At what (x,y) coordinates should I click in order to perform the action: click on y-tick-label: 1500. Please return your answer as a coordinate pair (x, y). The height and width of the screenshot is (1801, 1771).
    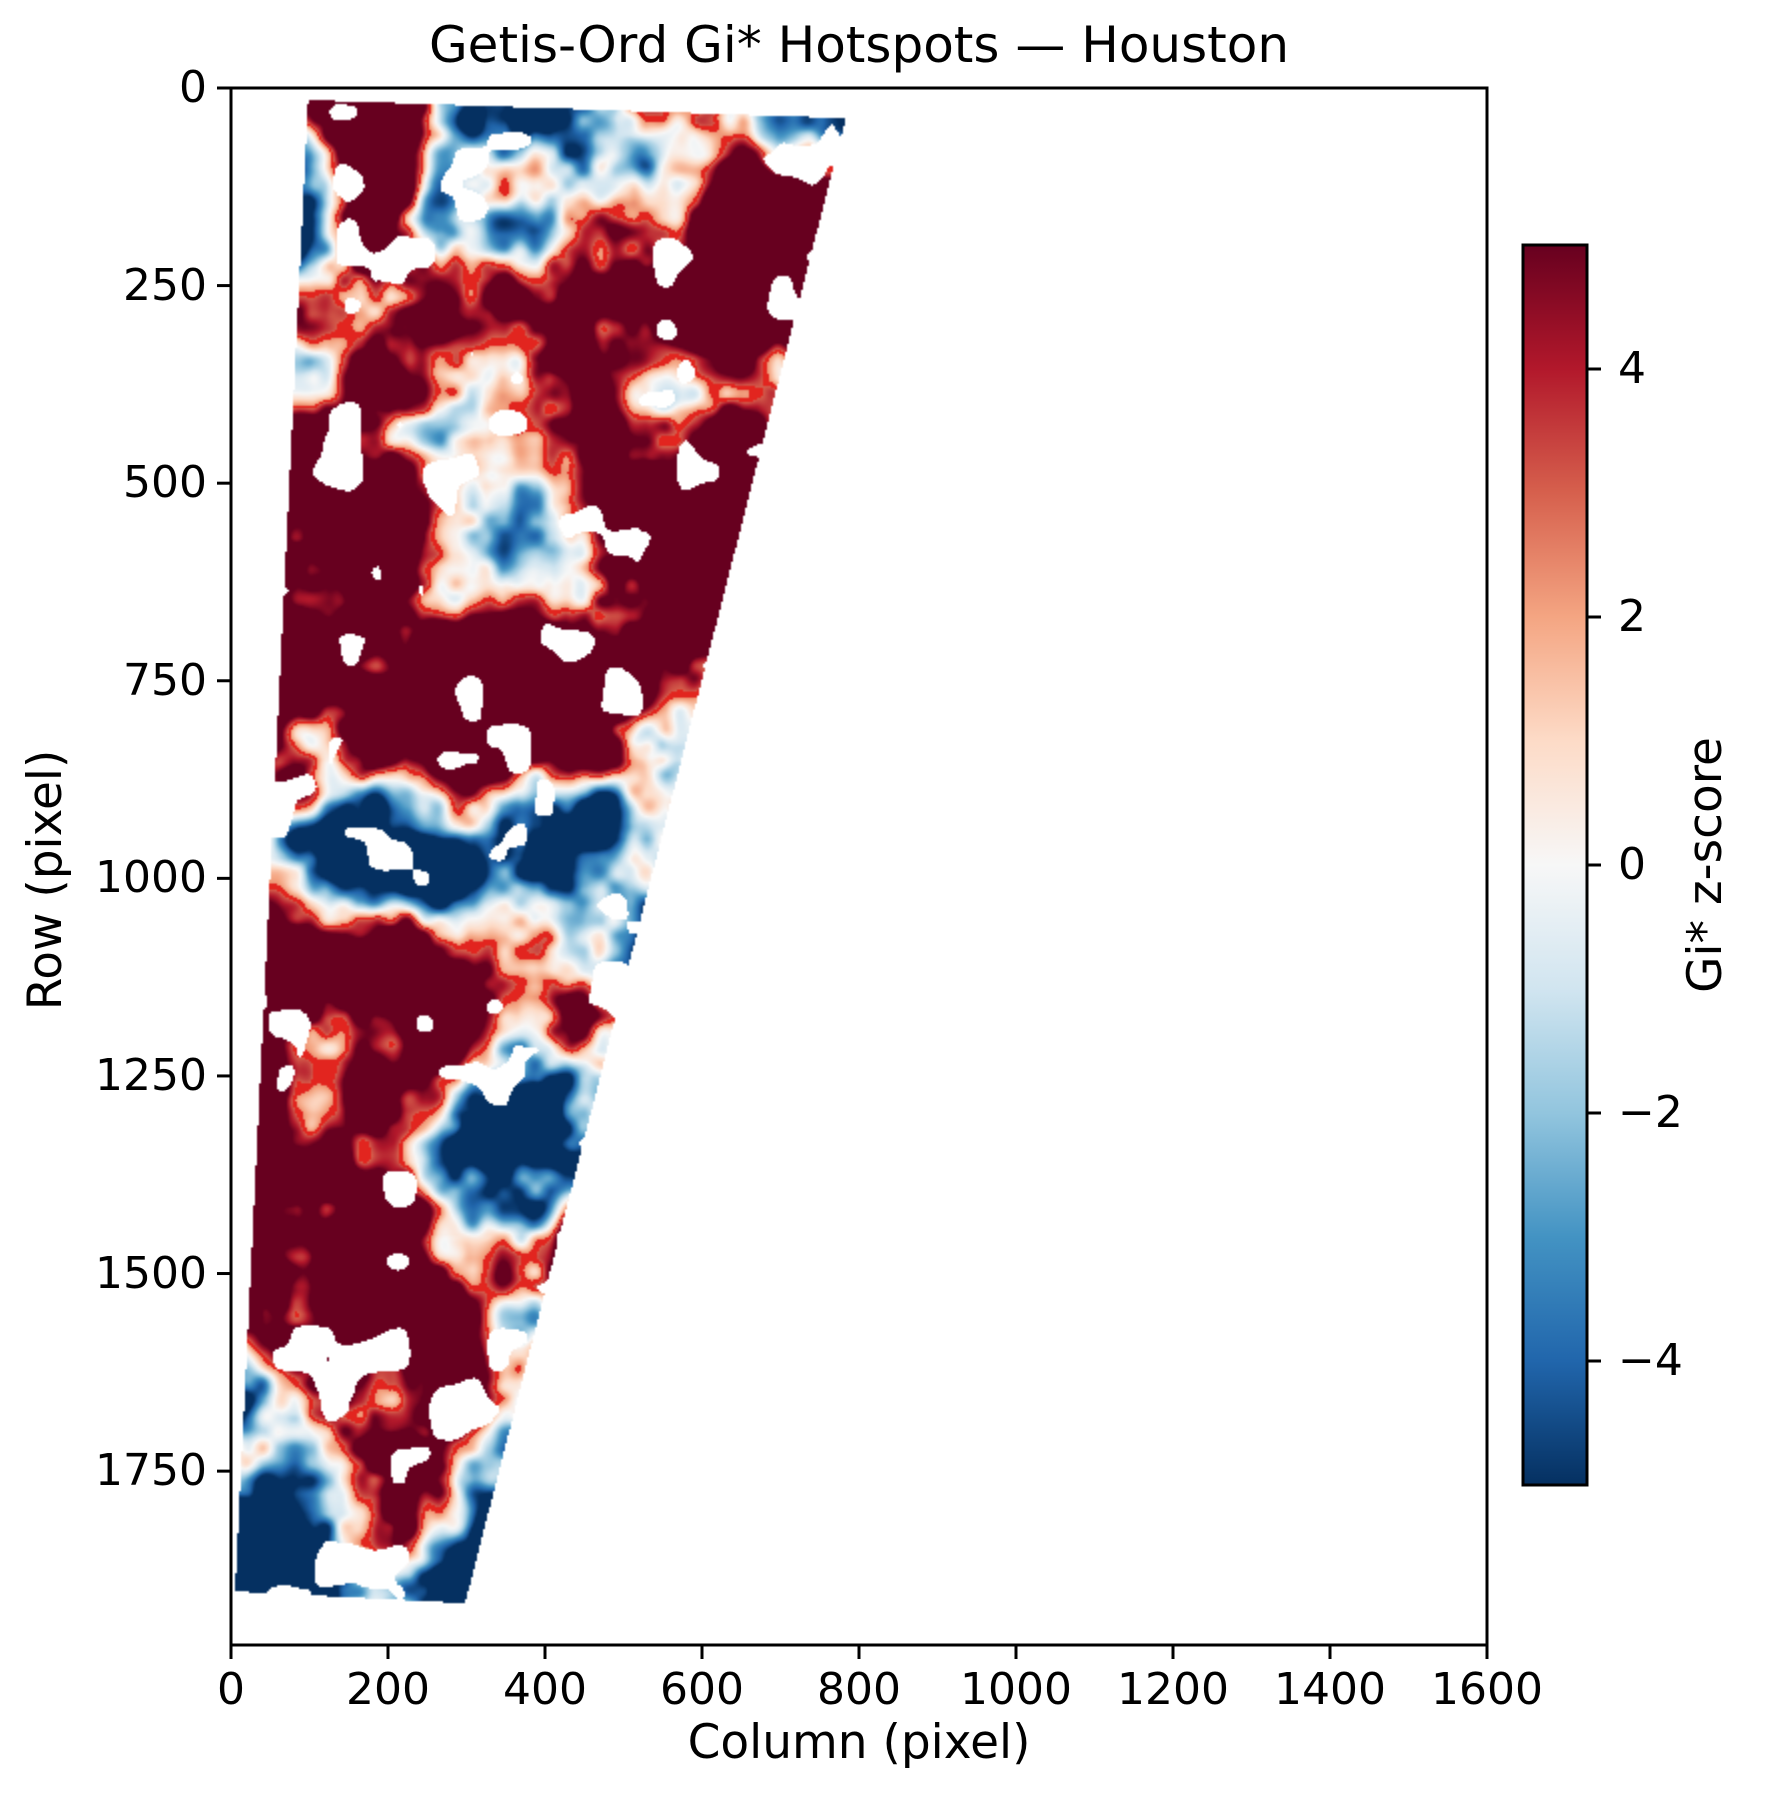
    Looking at the image, I should click on (151, 1273).